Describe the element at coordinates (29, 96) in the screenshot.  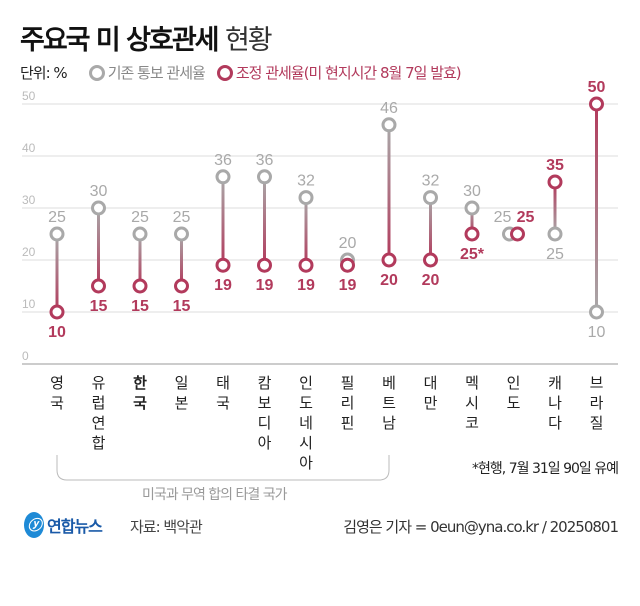
I see `y-tick-label: 50` at that location.